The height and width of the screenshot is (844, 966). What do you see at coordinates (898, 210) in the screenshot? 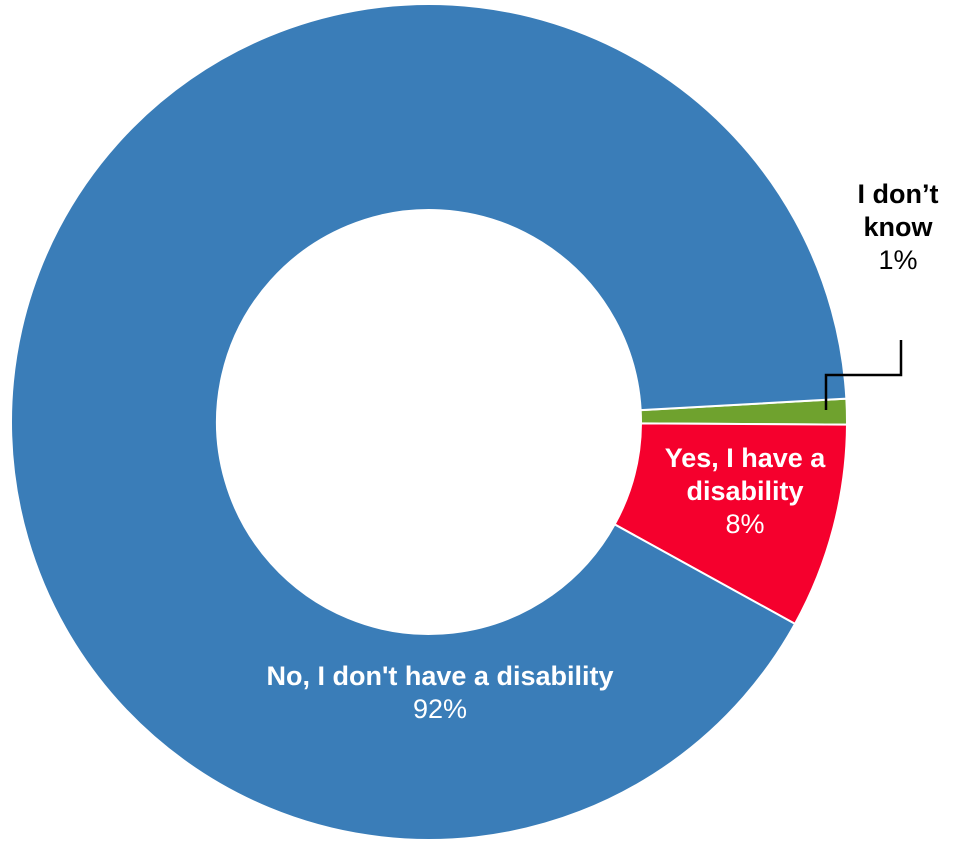
I see `slice-name-dont-know: I don’t know` at bounding box center [898, 210].